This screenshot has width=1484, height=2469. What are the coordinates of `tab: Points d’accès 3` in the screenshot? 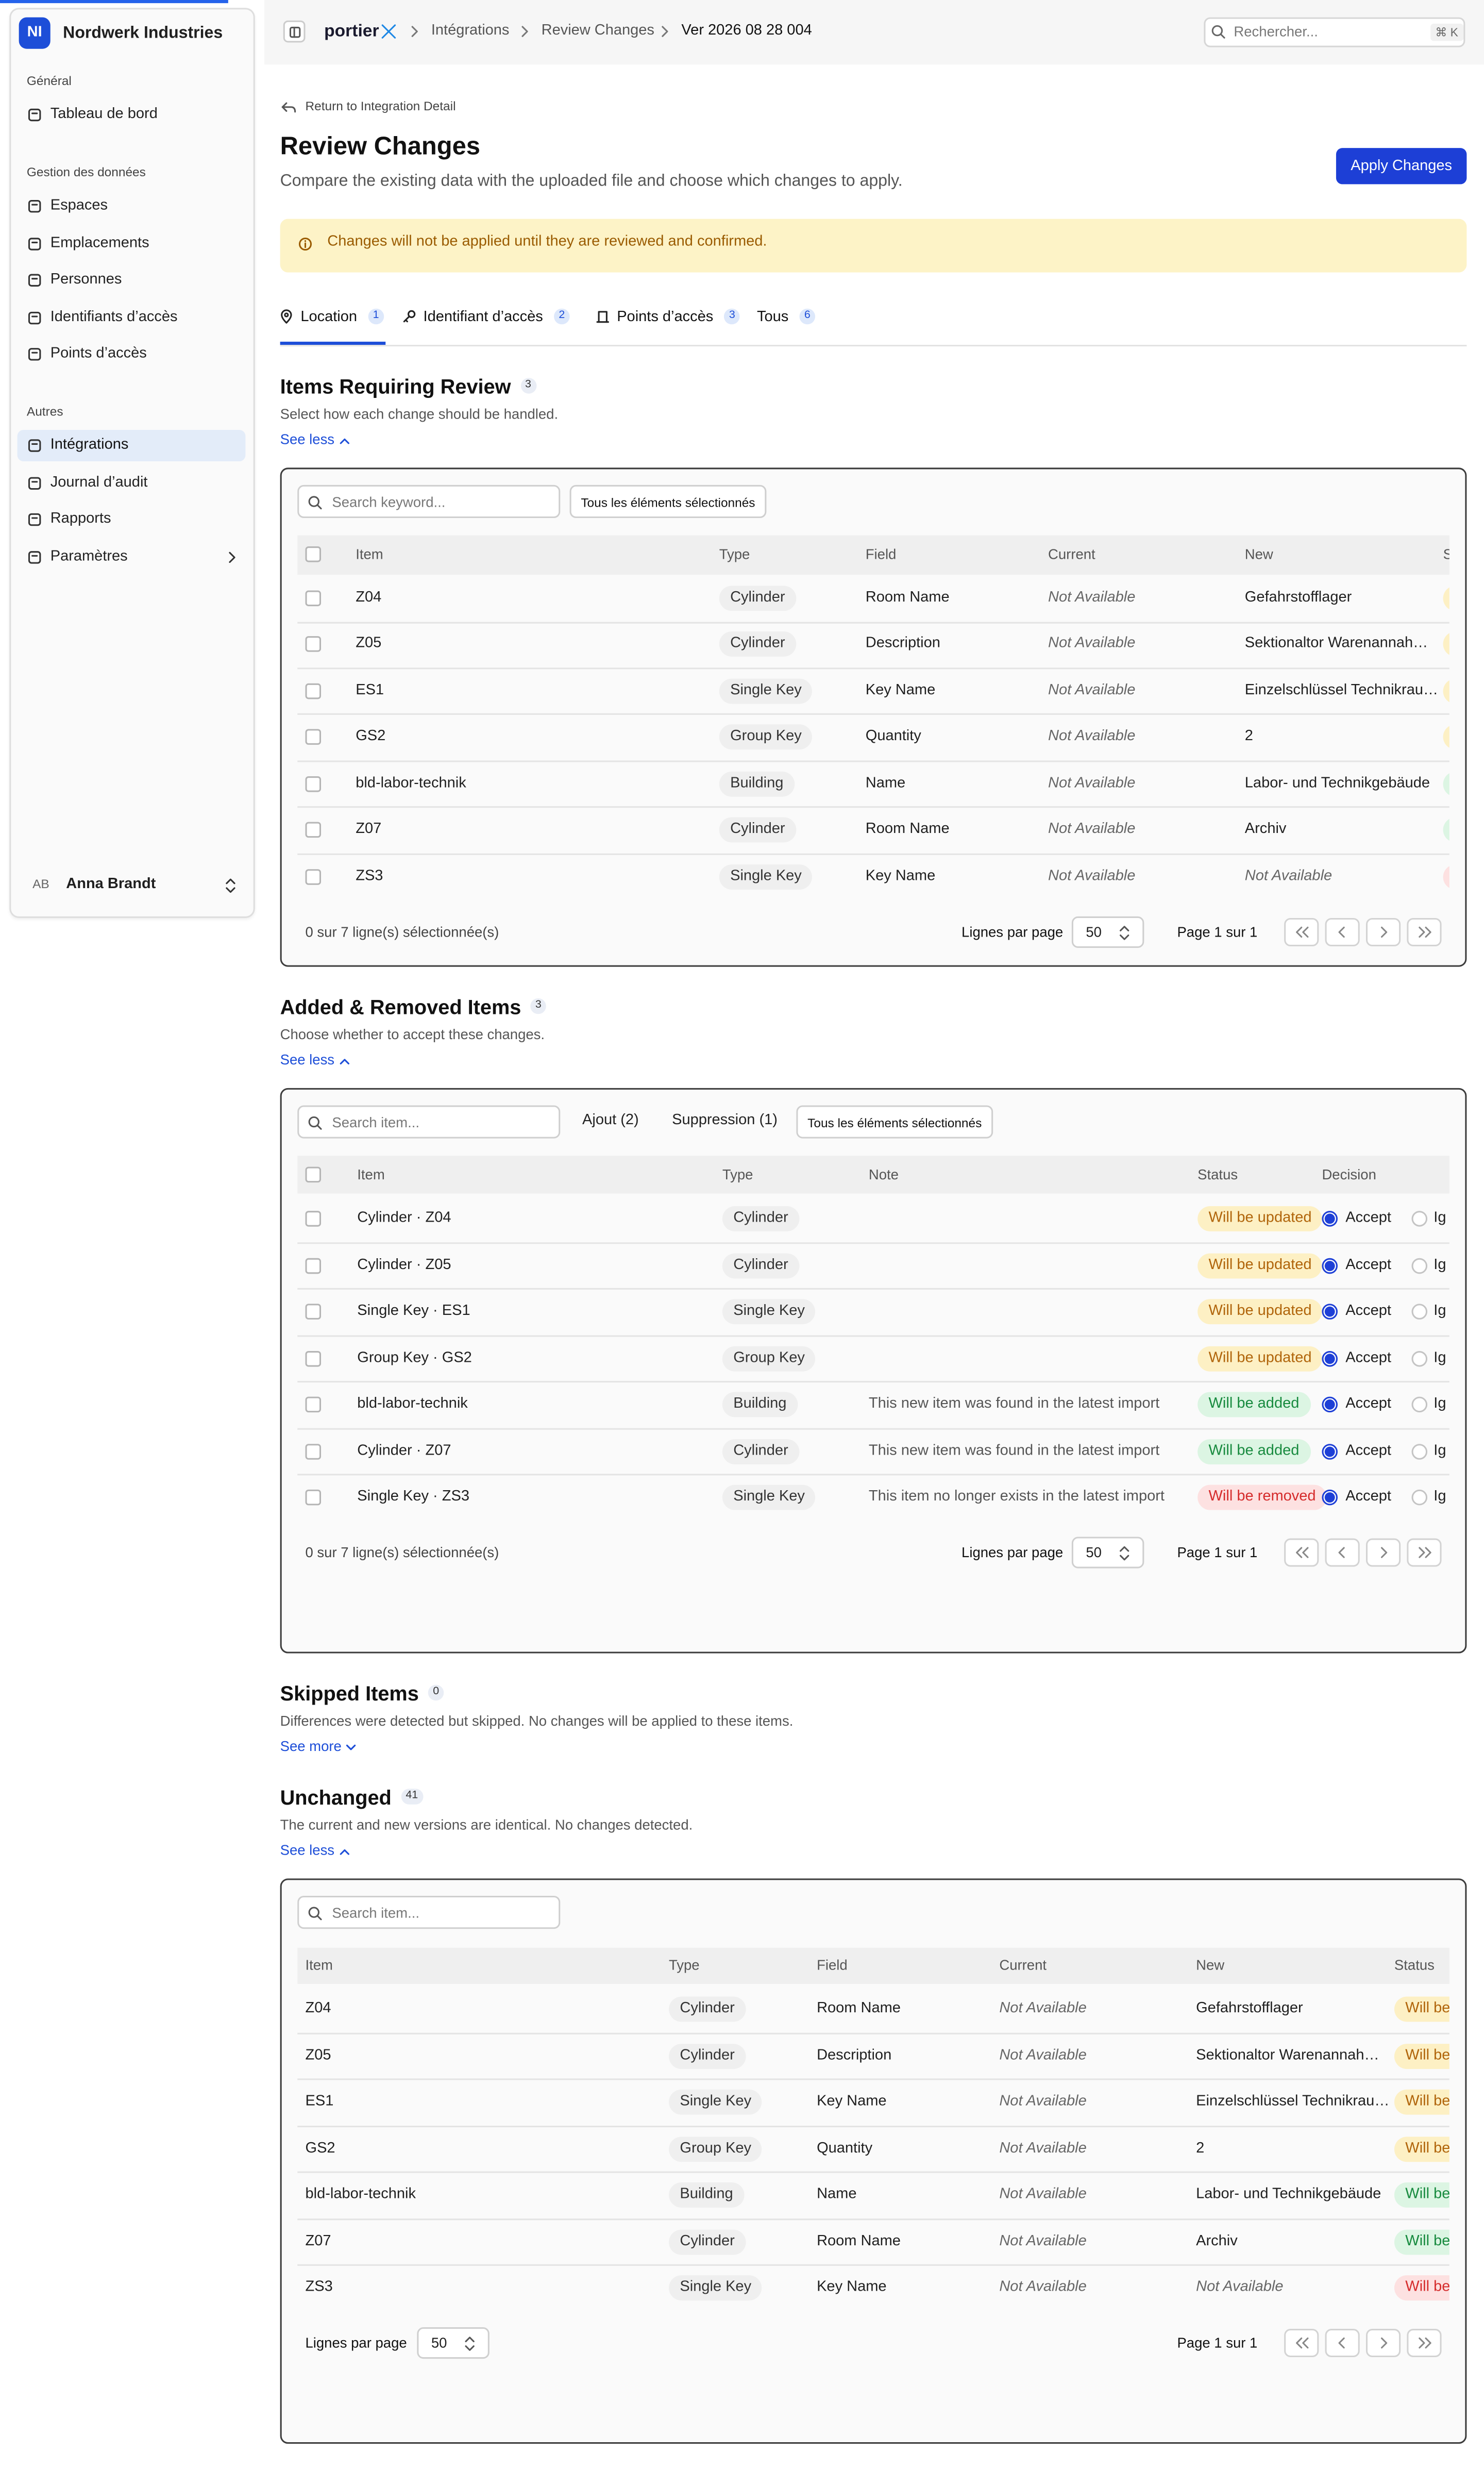 It's located at (668, 316).